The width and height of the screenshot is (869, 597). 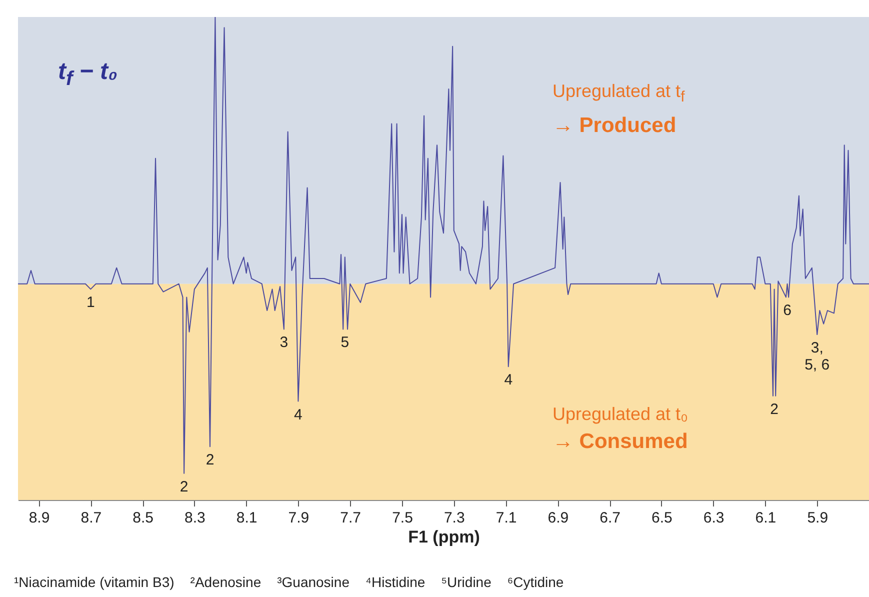 What do you see at coordinates (506, 518) in the screenshot?
I see `x-tick-label: 7.1` at bounding box center [506, 518].